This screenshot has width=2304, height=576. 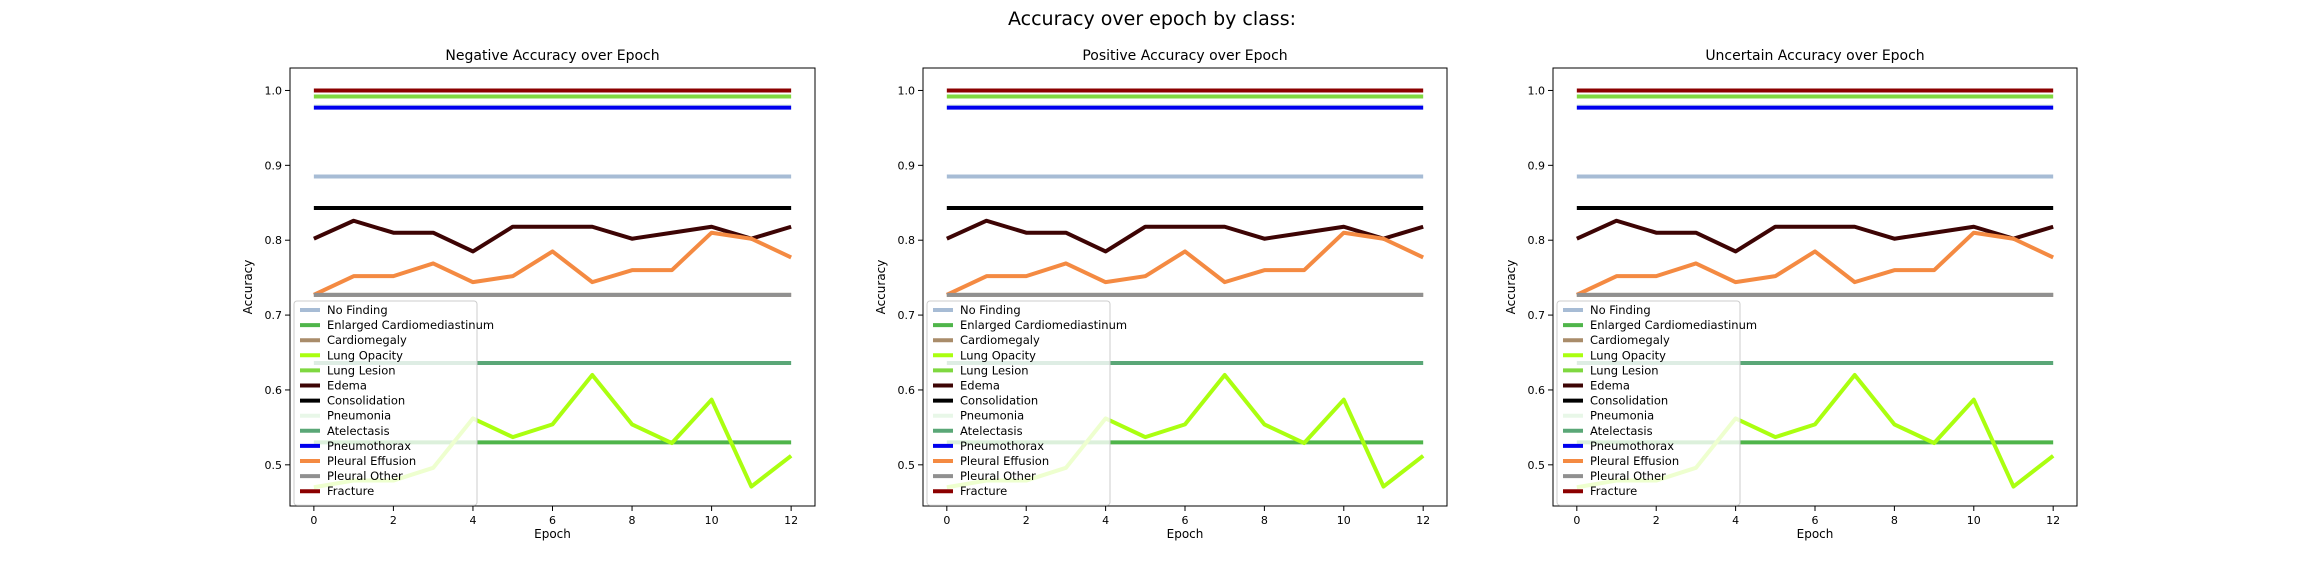 What do you see at coordinates (1814, 56) in the screenshot?
I see `chart-title: Uncertain Accuracy over Epoch` at bounding box center [1814, 56].